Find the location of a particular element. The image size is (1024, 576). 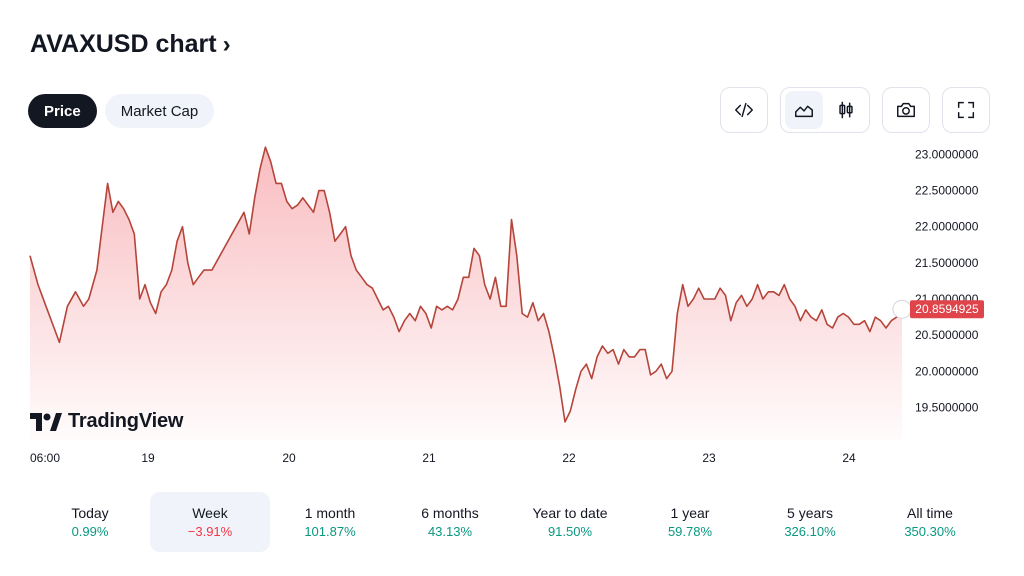

period-value: 43.13% is located at coordinates (450, 531).